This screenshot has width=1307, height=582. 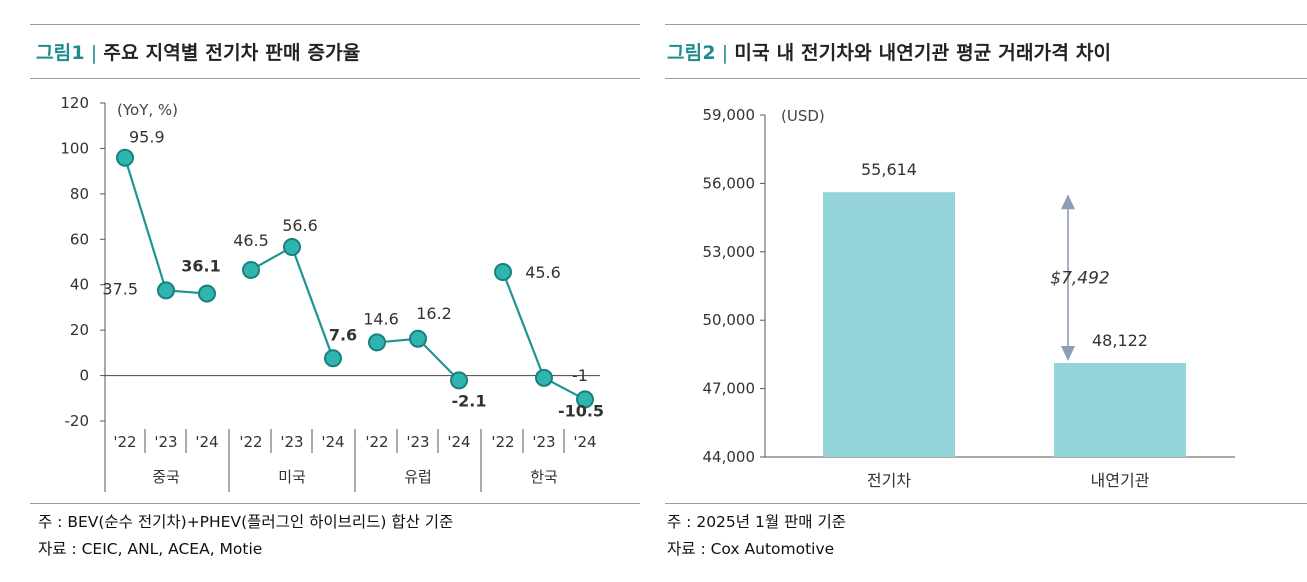 What do you see at coordinates (74, 148) in the screenshot?
I see `y-tick-label: 100` at bounding box center [74, 148].